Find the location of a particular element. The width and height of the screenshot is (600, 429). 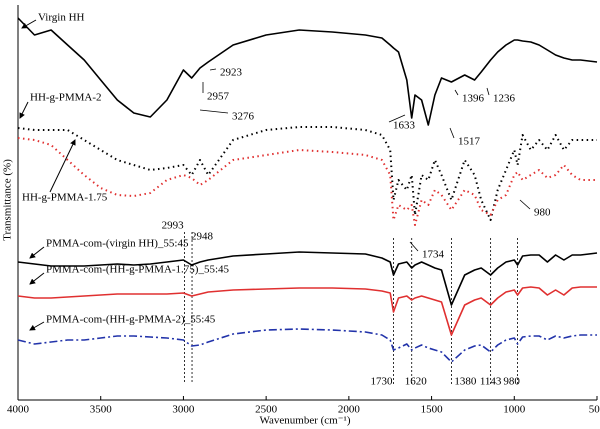

series-label: HH-g-PMMA-1.75 is located at coordinates (65, 198).